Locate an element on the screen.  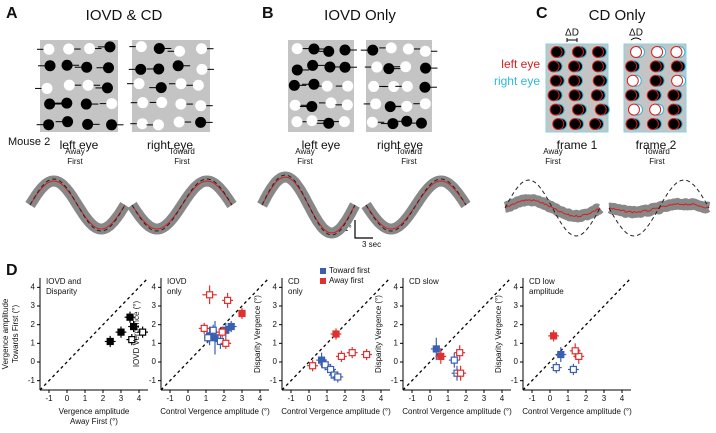
chart-title: IOVD is located at coordinates (177, 281).